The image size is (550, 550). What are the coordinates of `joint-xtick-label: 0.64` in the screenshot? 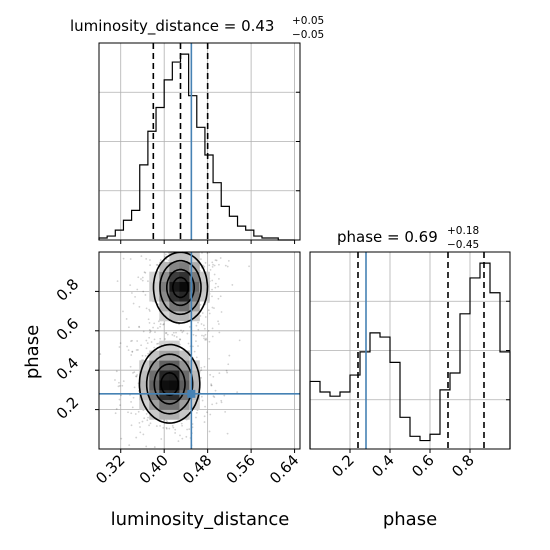 It's located at (284, 469).